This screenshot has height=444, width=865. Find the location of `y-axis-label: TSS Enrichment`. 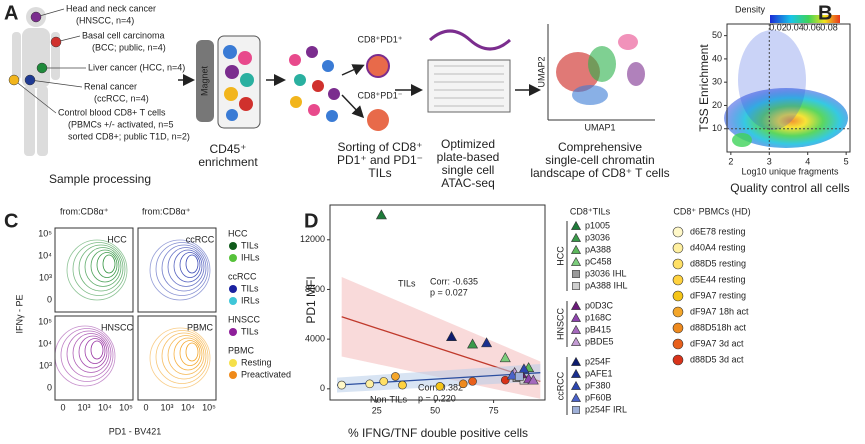

y-axis-label: TSS Enrichment is located at coordinates (704, 88).